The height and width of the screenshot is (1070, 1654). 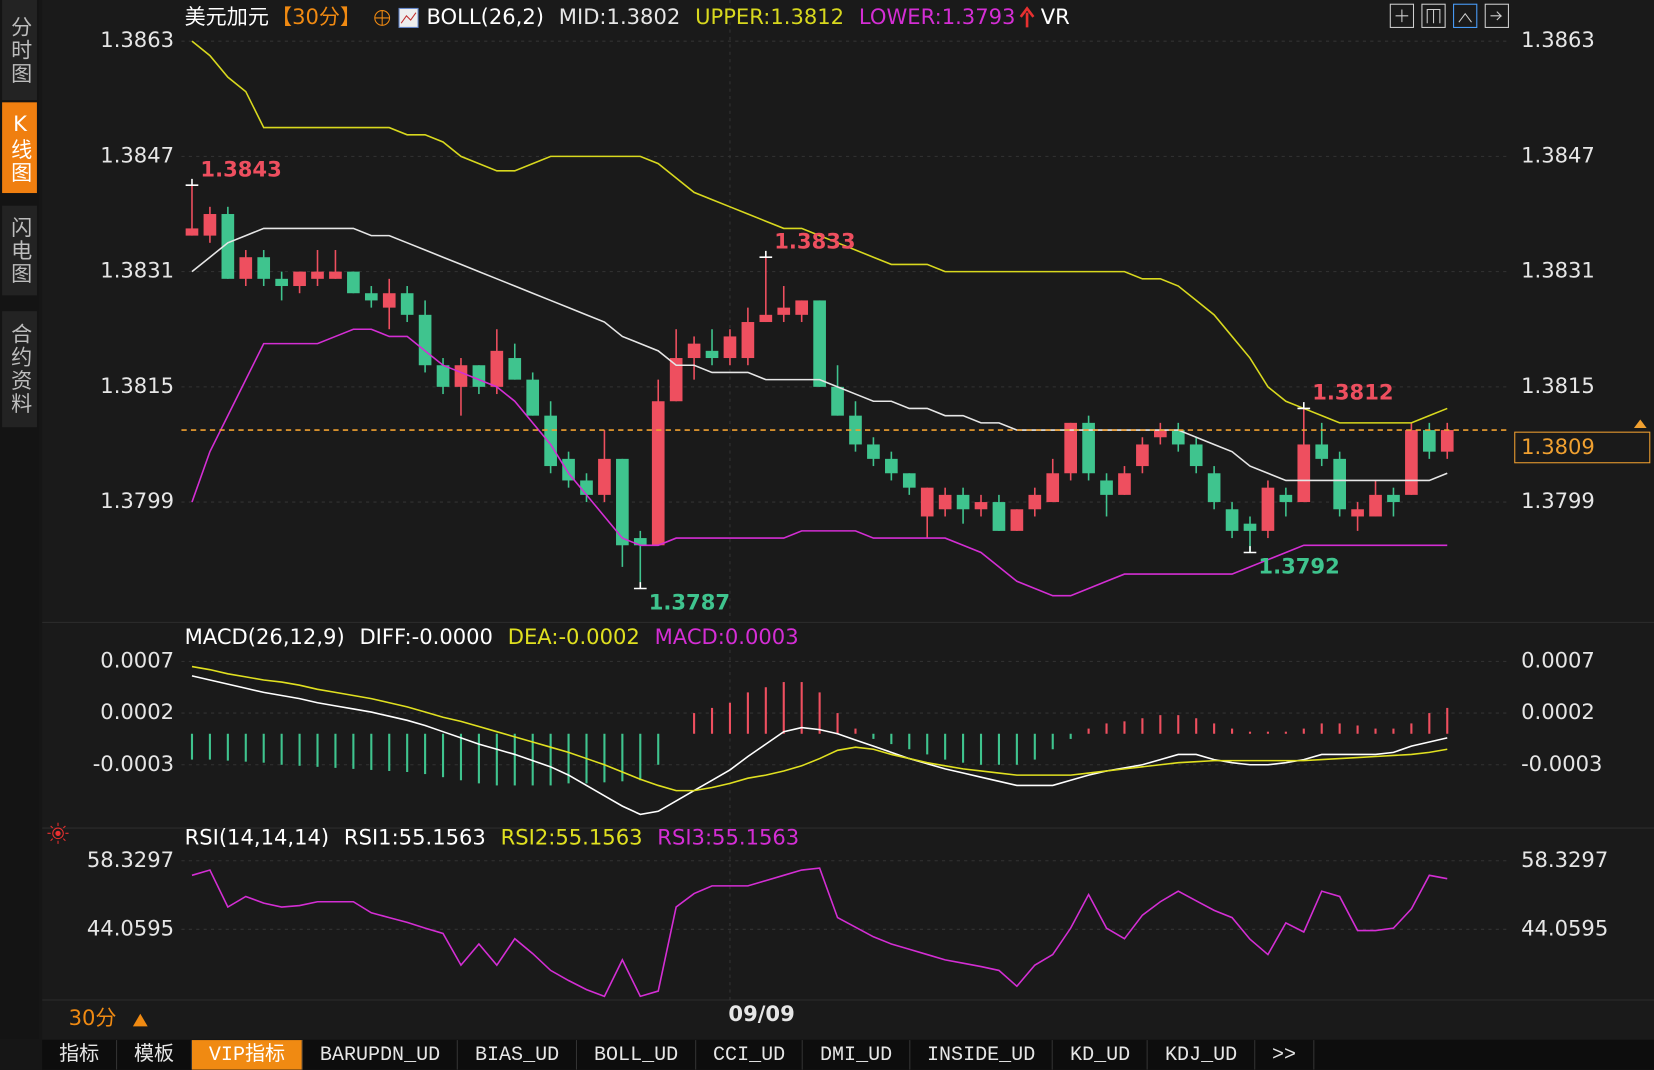 What do you see at coordinates (240, 168) in the screenshot?
I see `extreme-label: 1.3843` at bounding box center [240, 168].